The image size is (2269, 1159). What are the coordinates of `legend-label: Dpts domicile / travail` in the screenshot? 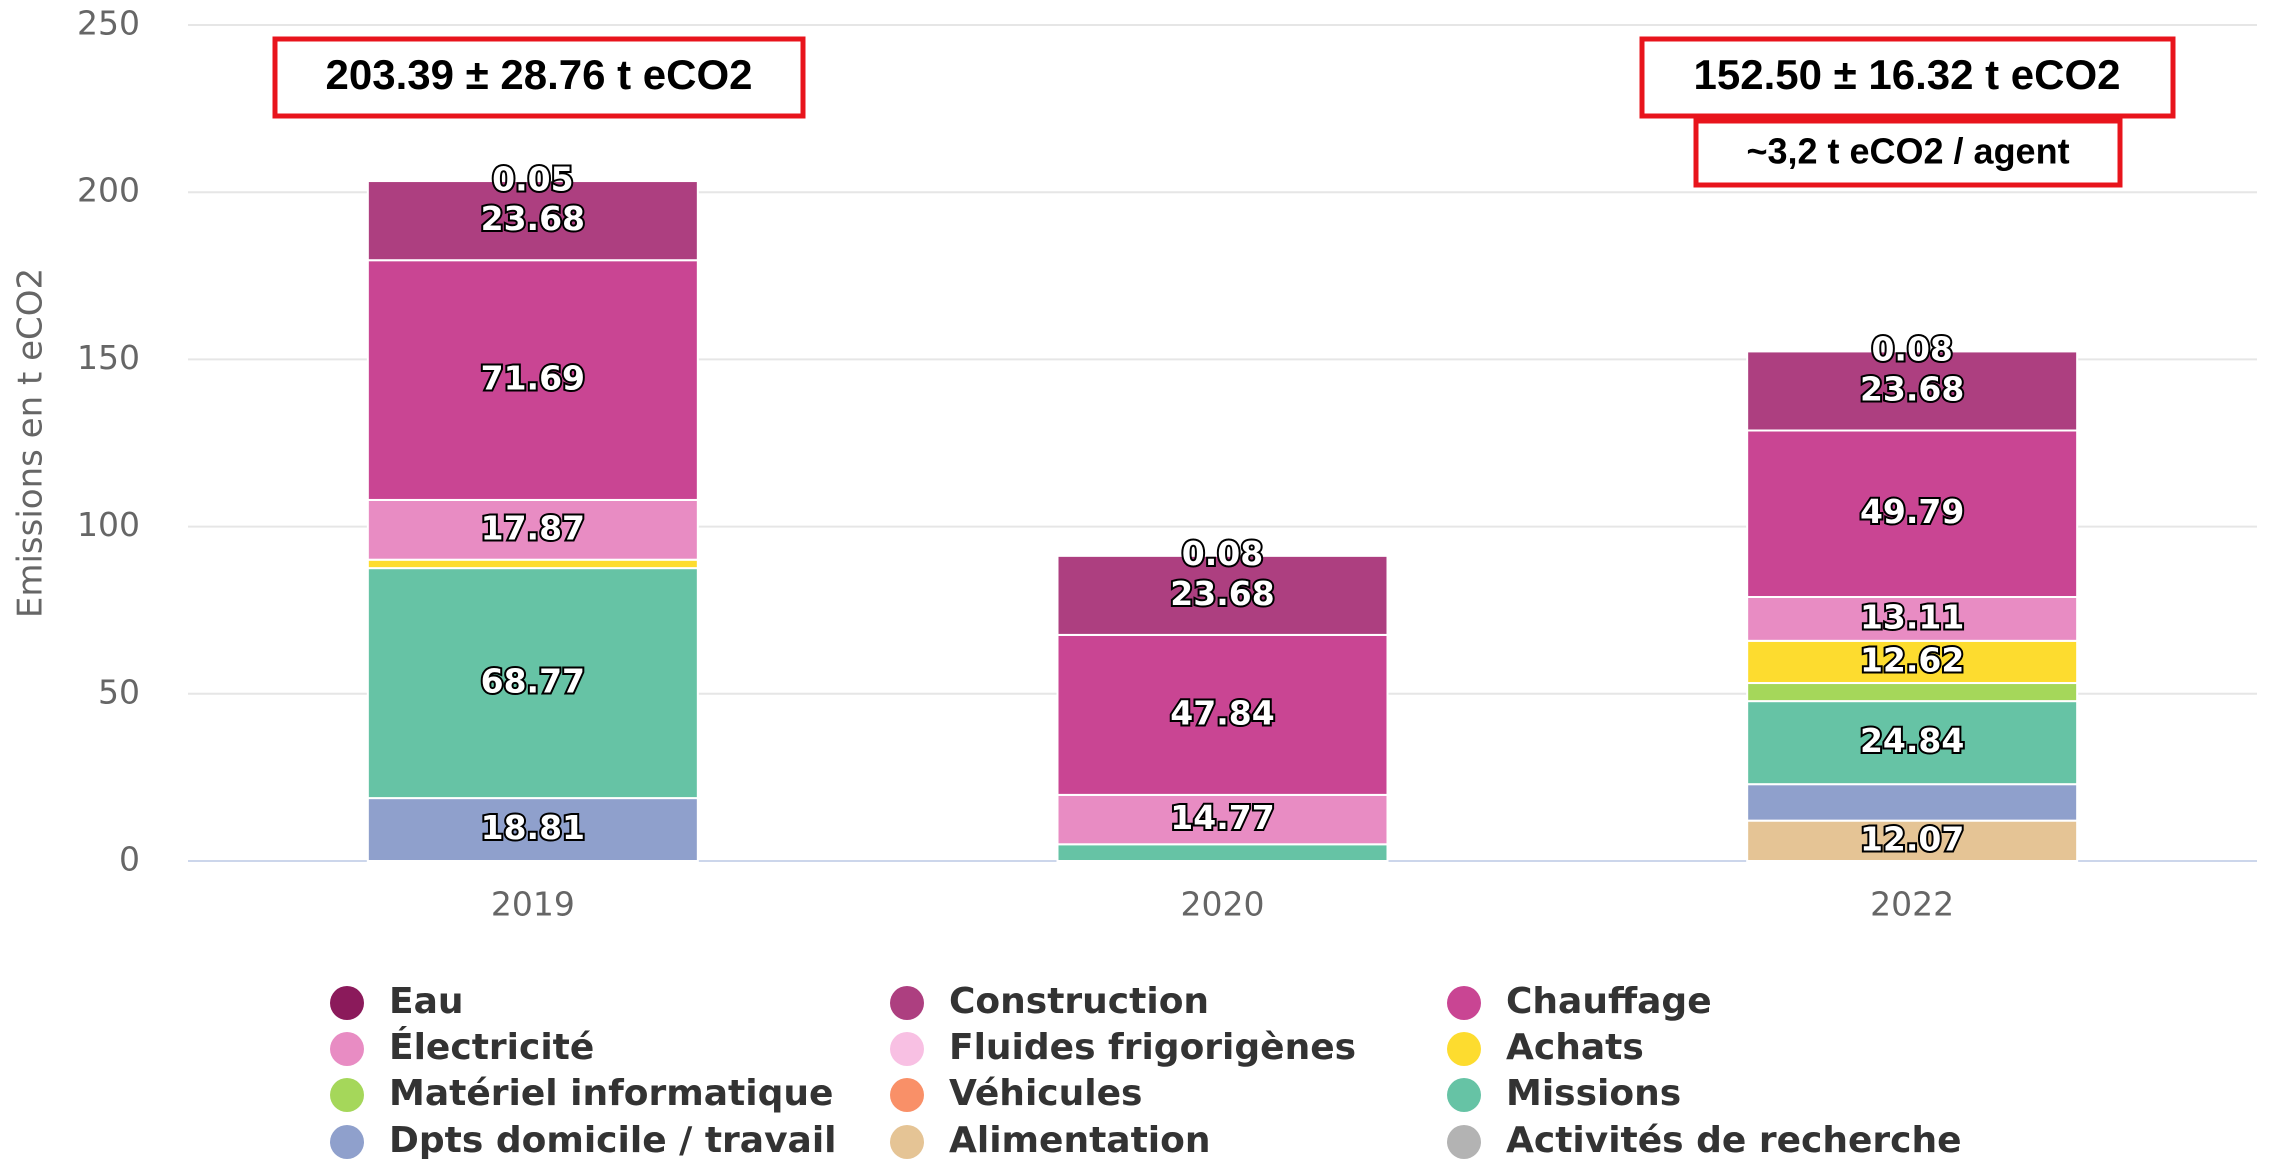 It's located at (613, 1139).